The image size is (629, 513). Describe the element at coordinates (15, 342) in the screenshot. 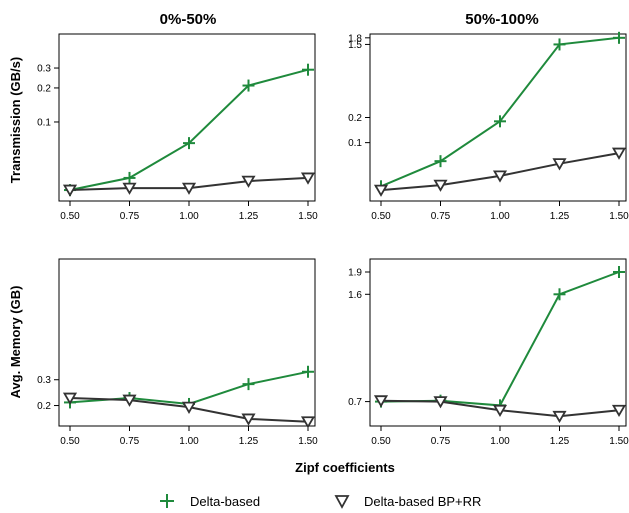

I see `ylabel-row-bottom: Avg. Memory (GB)` at that location.